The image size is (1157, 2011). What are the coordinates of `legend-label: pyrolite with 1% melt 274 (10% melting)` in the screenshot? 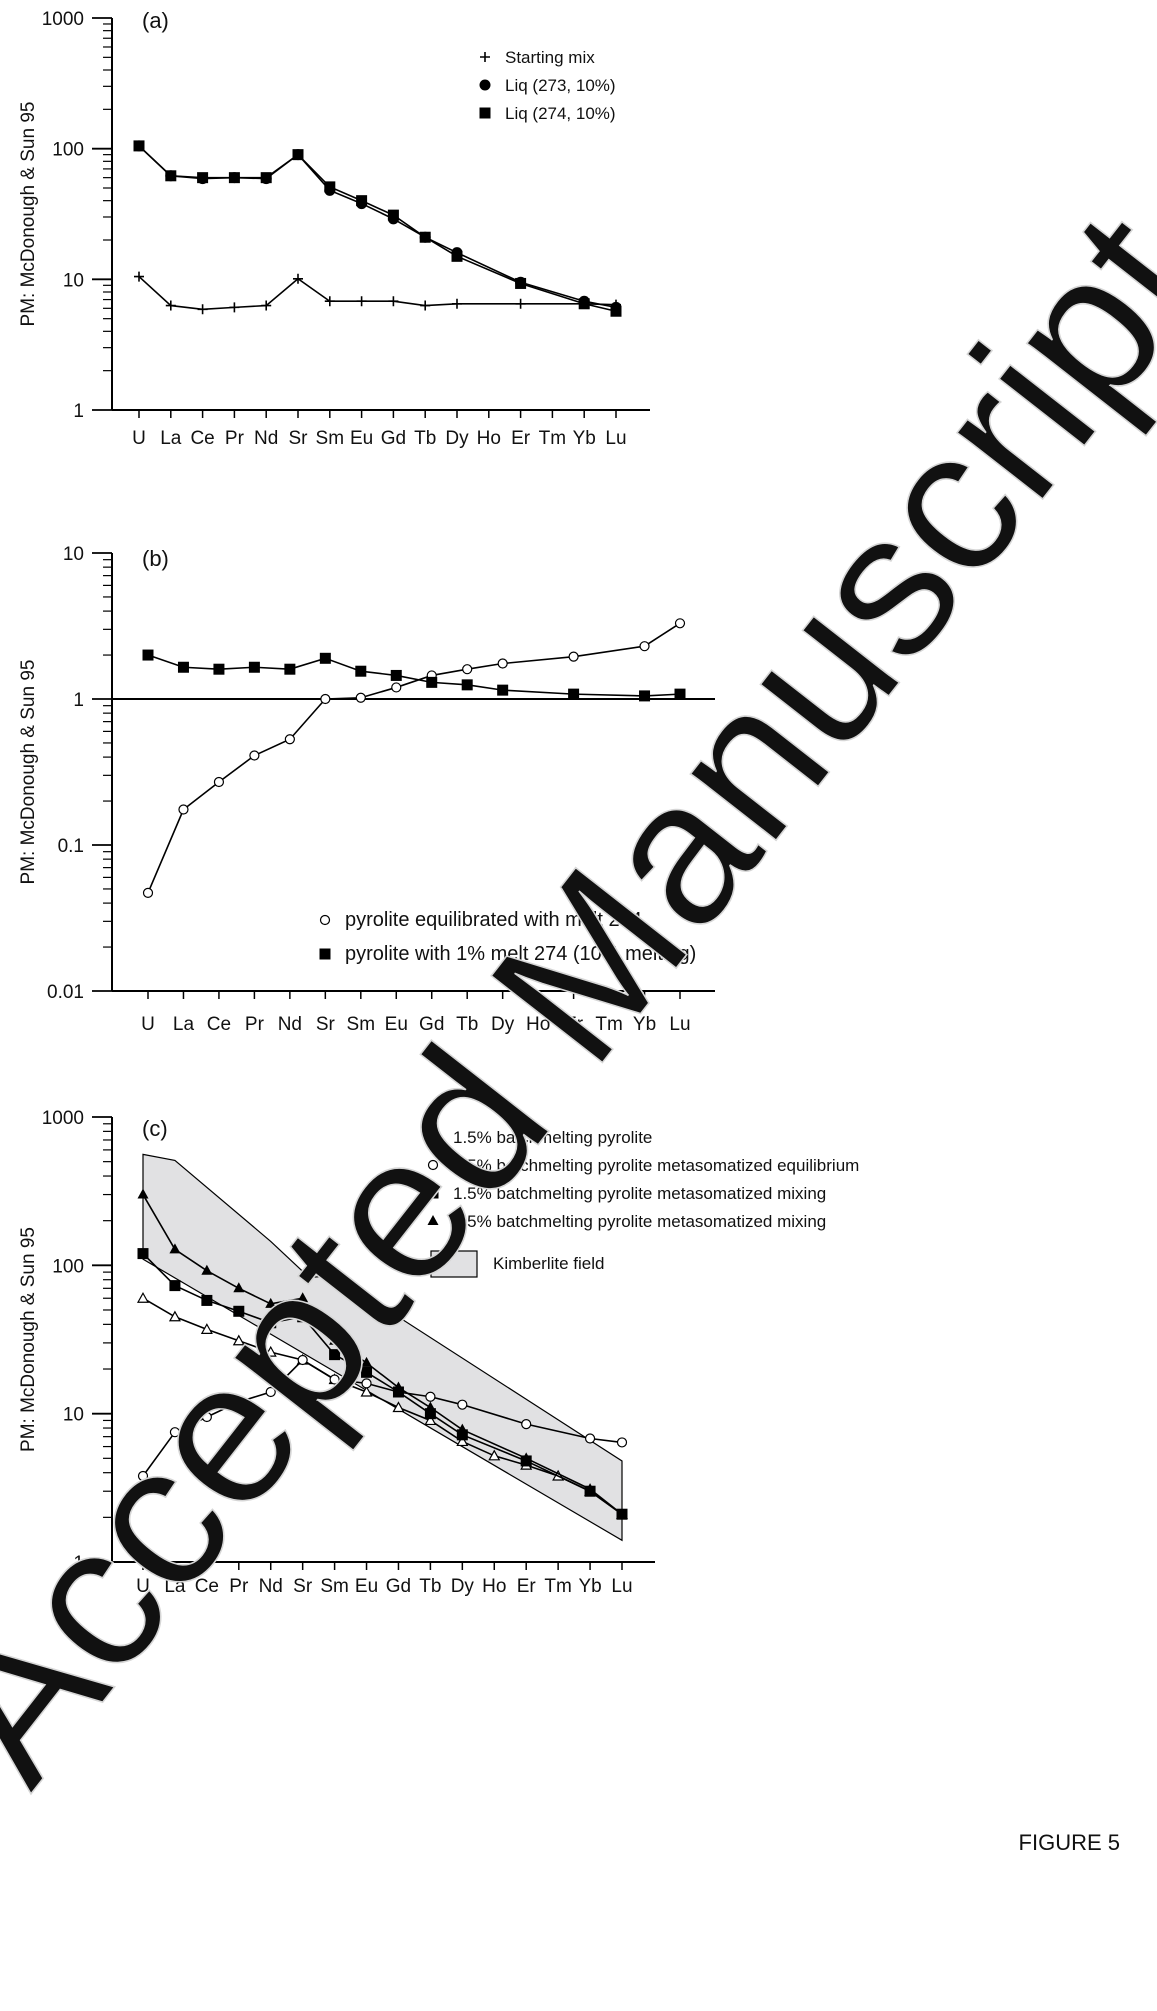 It's located at (520, 954).